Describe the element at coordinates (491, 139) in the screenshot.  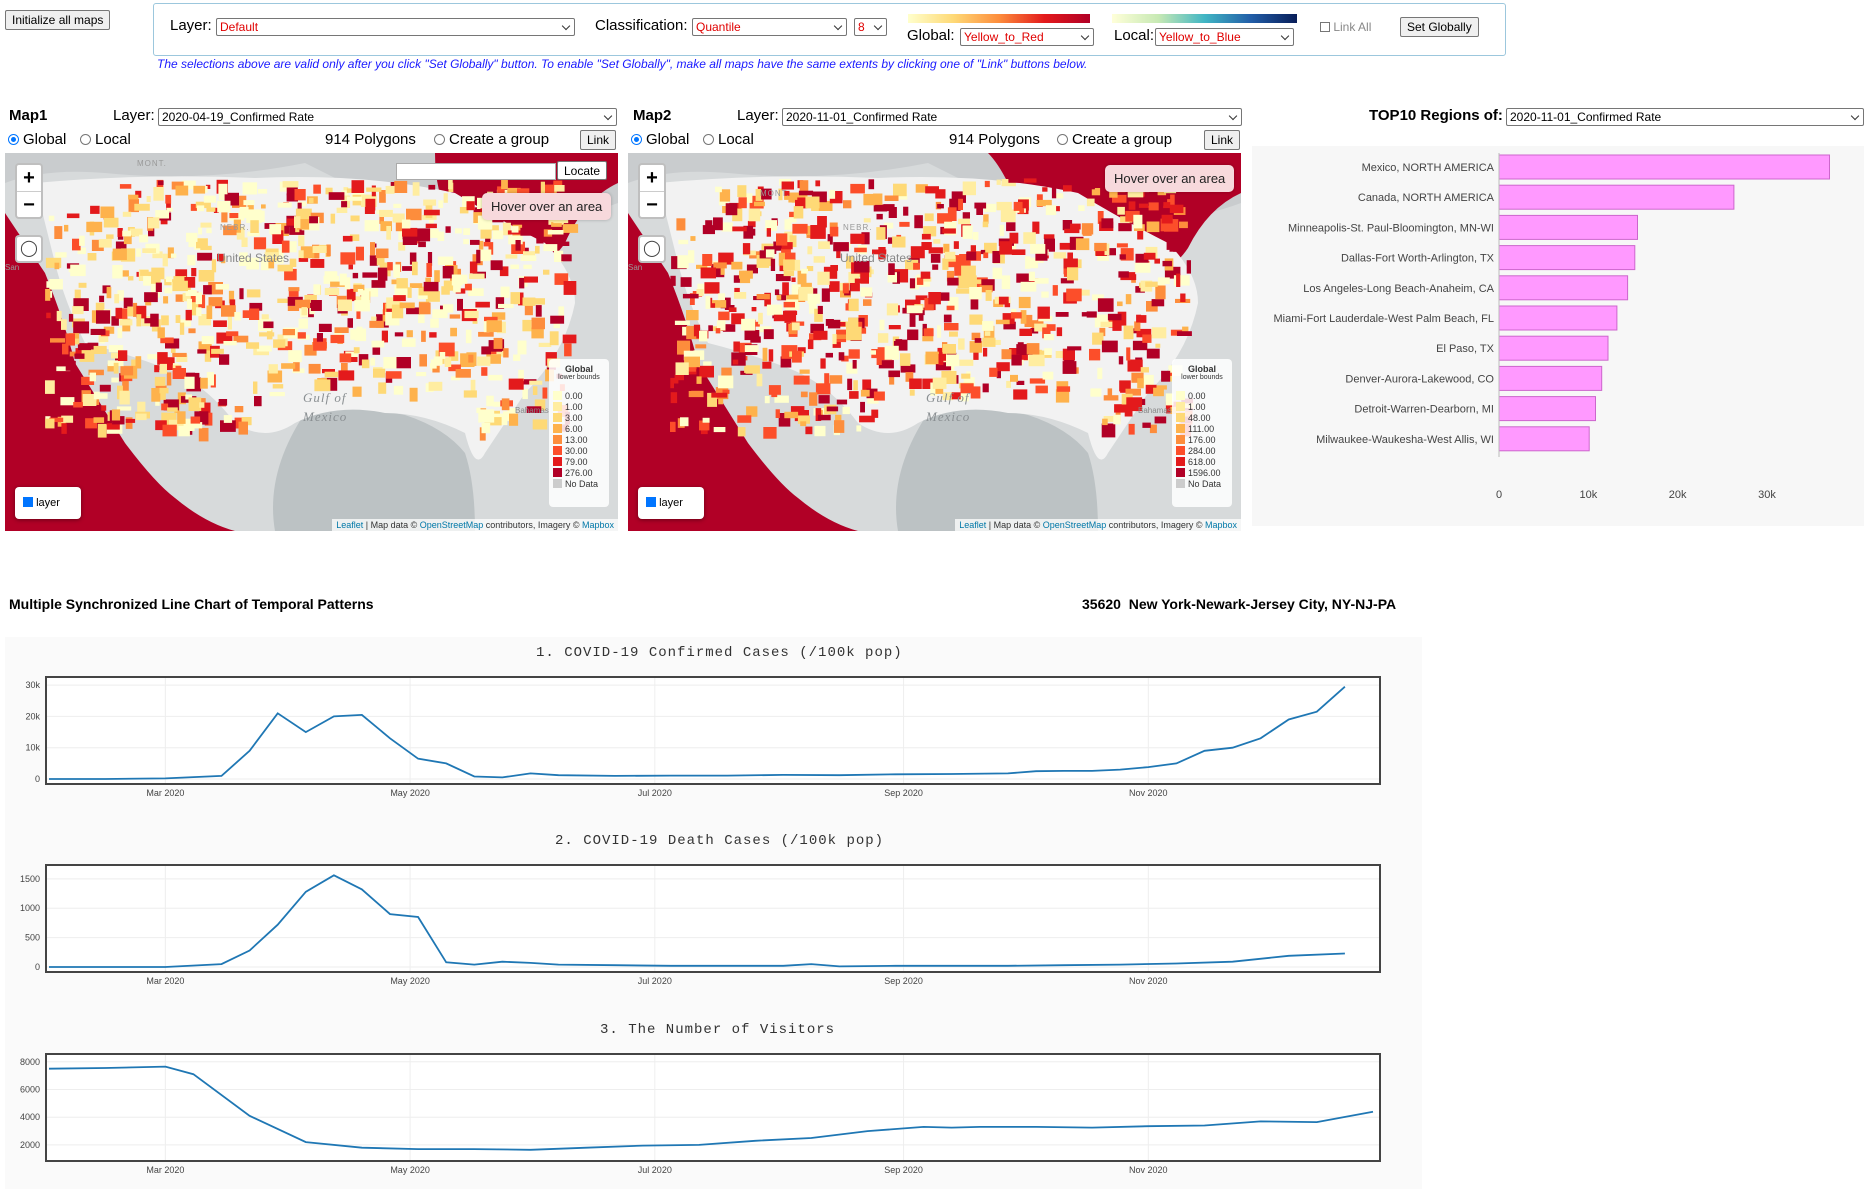
I see `map1-create-group: Create a group` at that location.